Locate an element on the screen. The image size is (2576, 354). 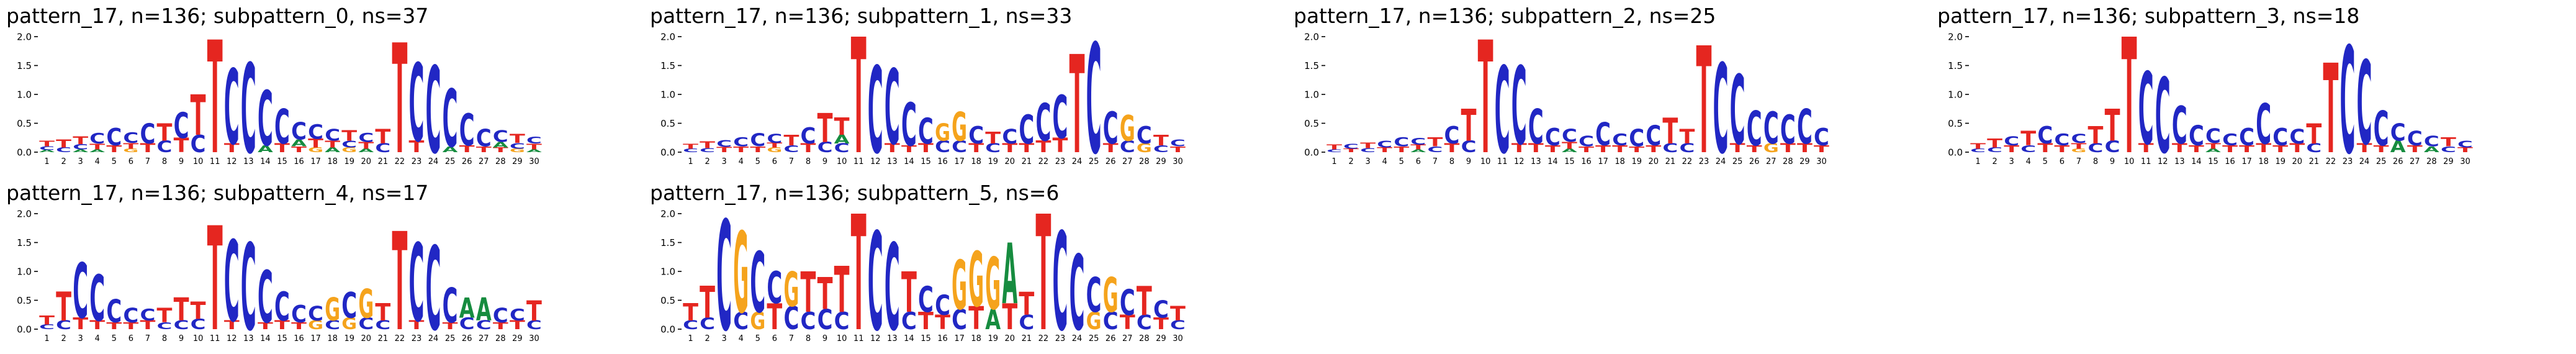
x-tick-label: 16 is located at coordinates (1586, 161).